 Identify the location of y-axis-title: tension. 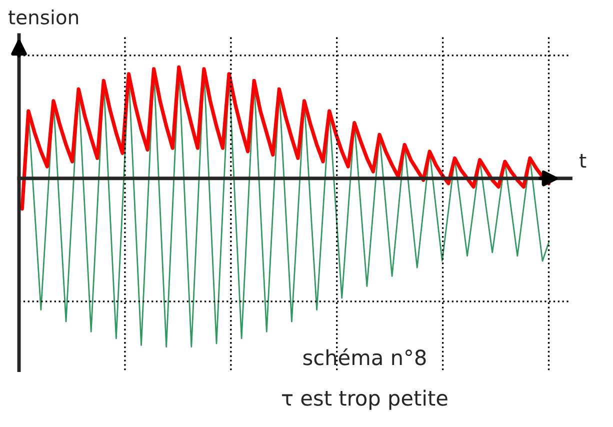
(43, 17).